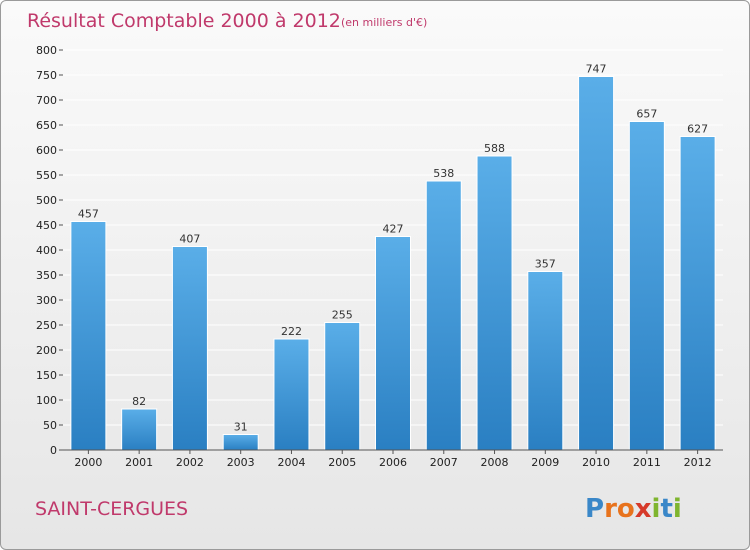 This screenshot has height=550, width=750. Describe the element at coordinates (111, 509) in the screenshot. I see `commune-name: SAINT-CERGUES` at that location.